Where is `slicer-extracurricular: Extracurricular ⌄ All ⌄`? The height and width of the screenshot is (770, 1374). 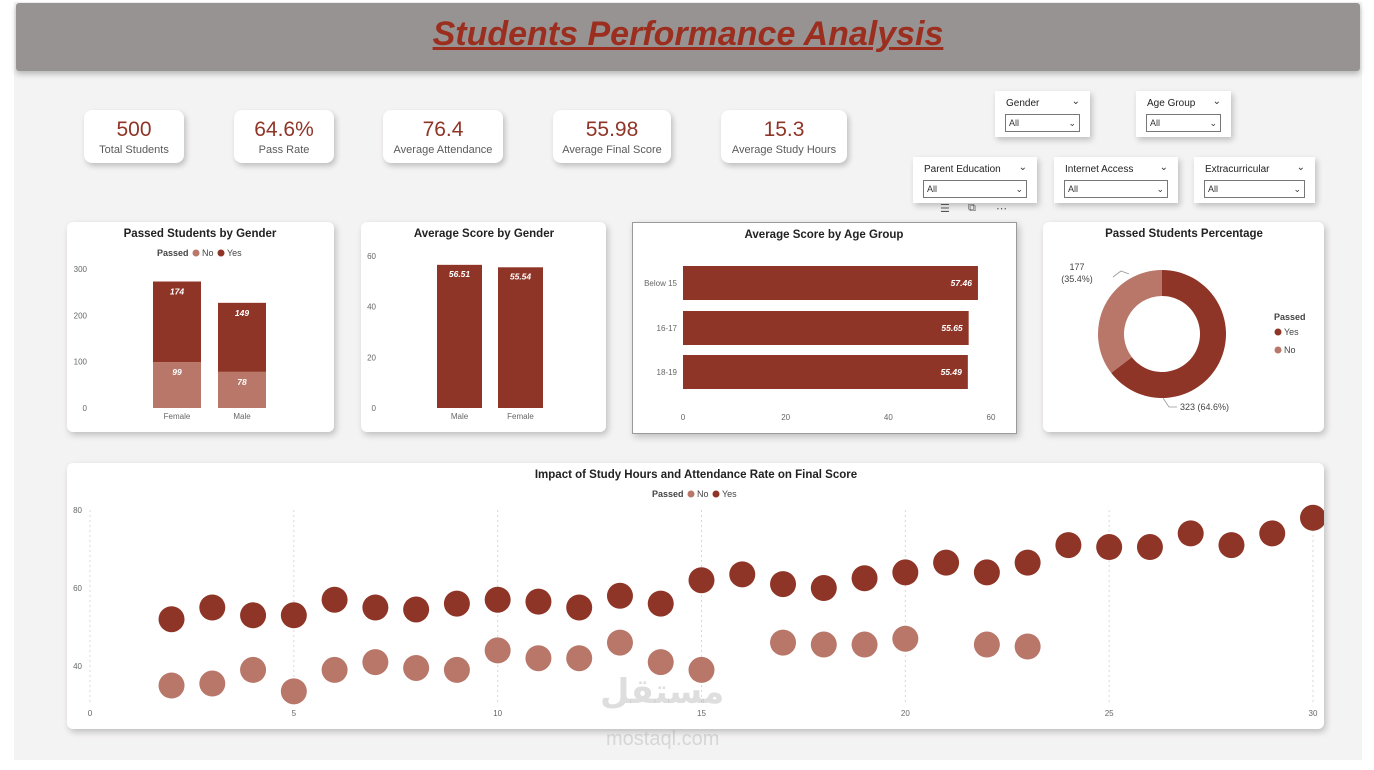
slicer-extracurricular: Extracurricular ⌄ All ⌄ is located at coordinates (1254, 180).